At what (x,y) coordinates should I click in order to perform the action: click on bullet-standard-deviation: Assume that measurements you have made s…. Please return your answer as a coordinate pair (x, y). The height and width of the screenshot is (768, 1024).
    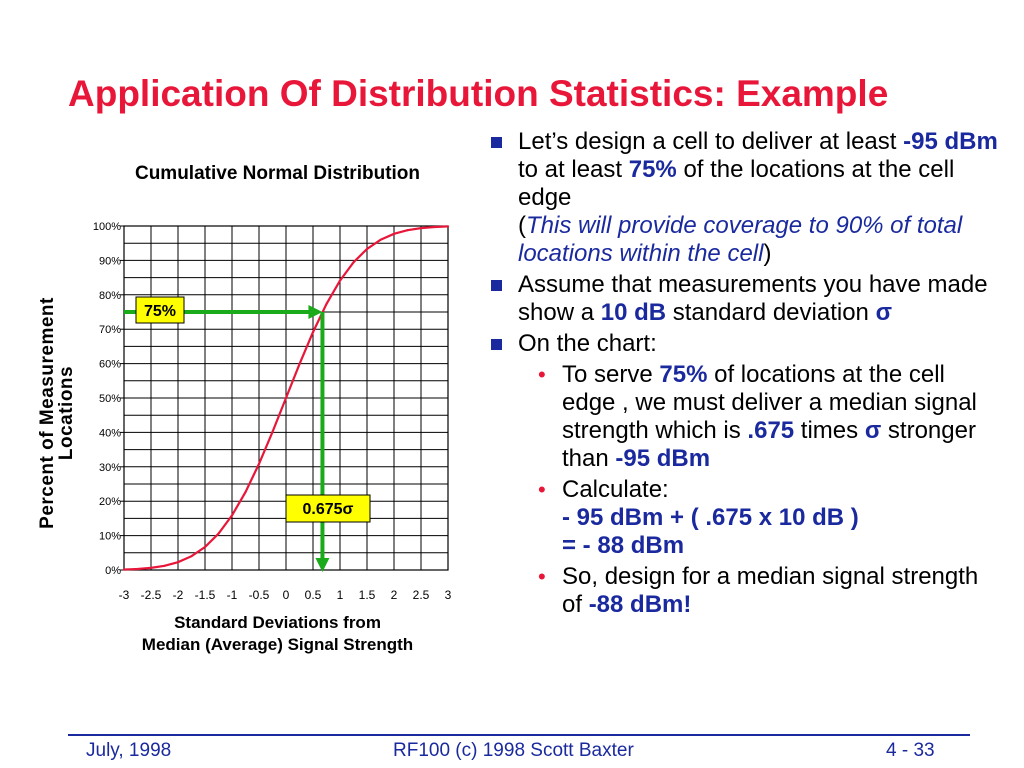
    Looking at the image, I should click on (745, 299).